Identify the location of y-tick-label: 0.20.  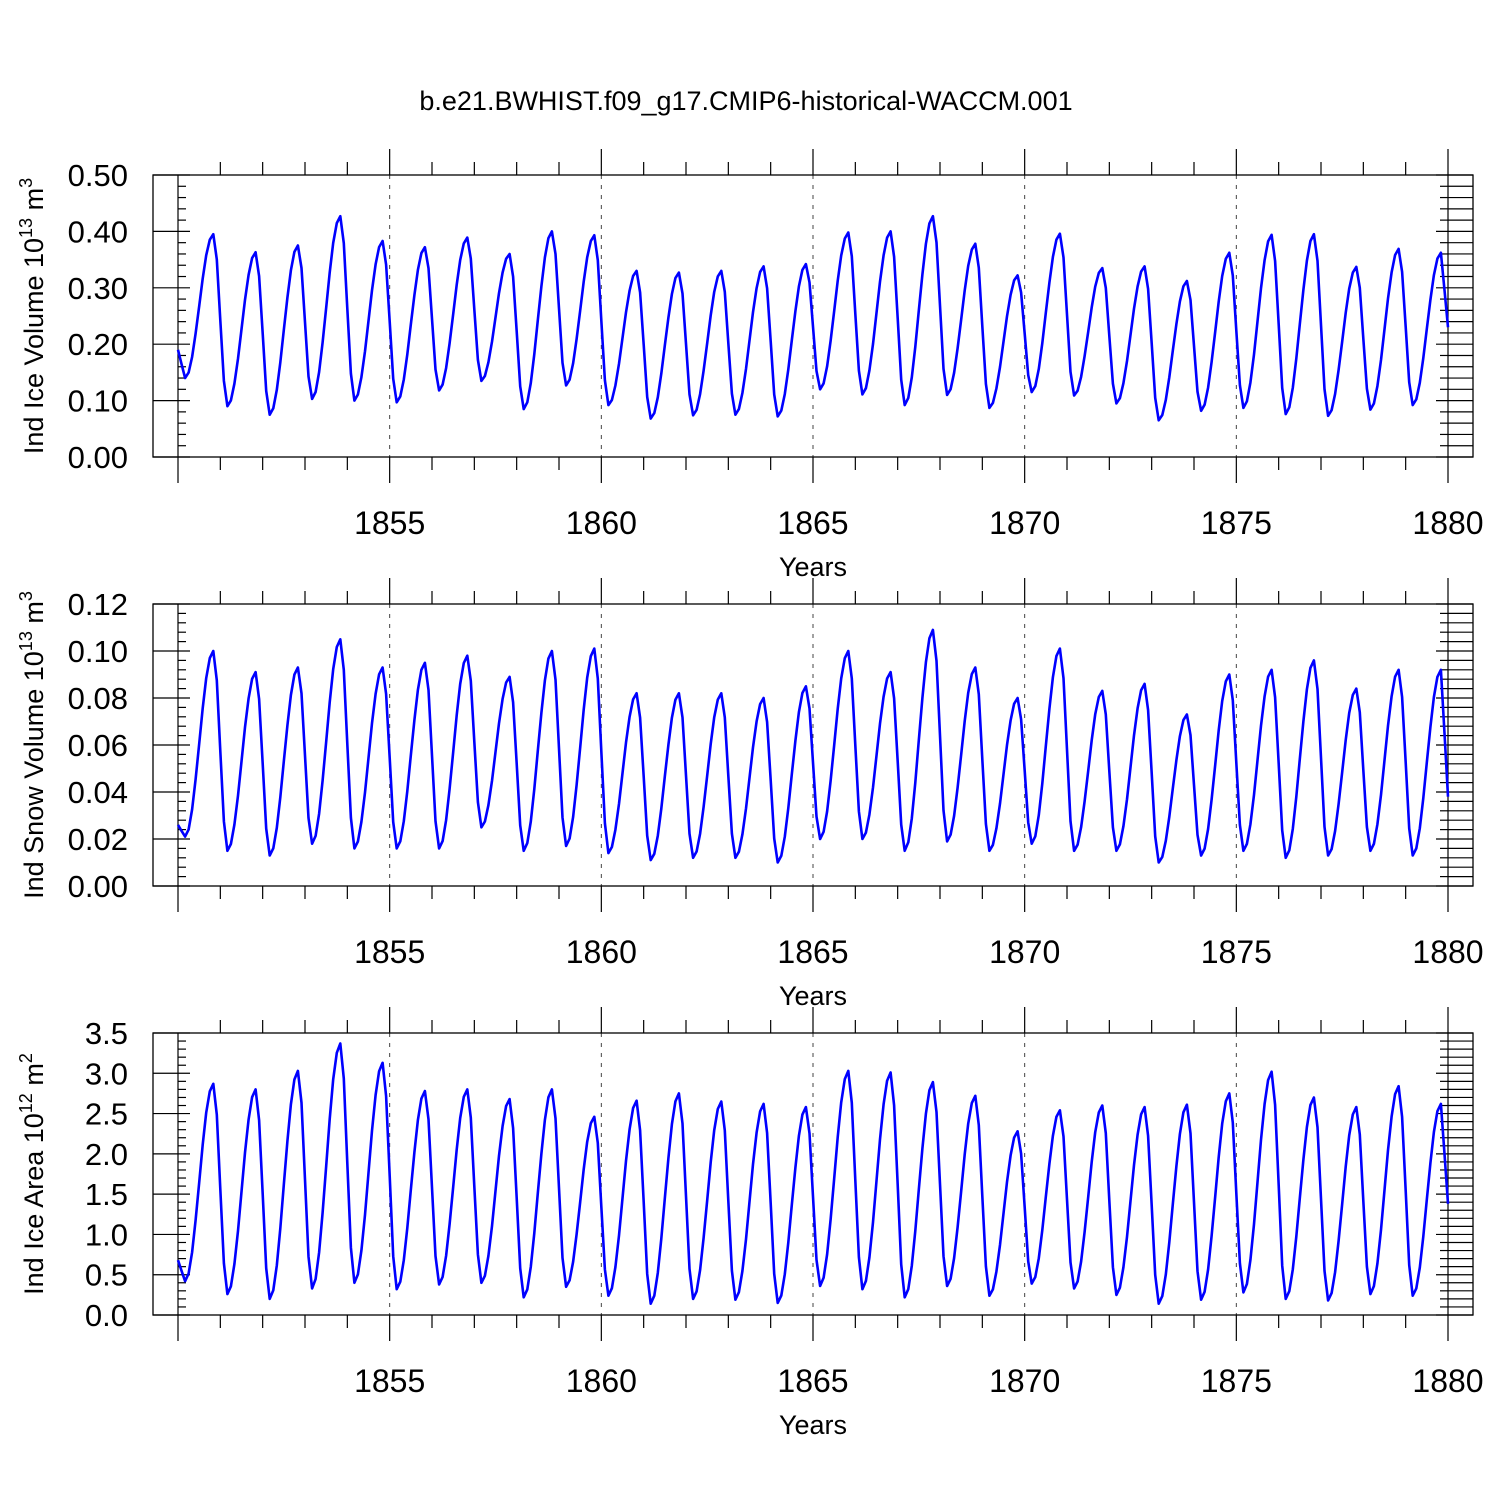
(98, 344).